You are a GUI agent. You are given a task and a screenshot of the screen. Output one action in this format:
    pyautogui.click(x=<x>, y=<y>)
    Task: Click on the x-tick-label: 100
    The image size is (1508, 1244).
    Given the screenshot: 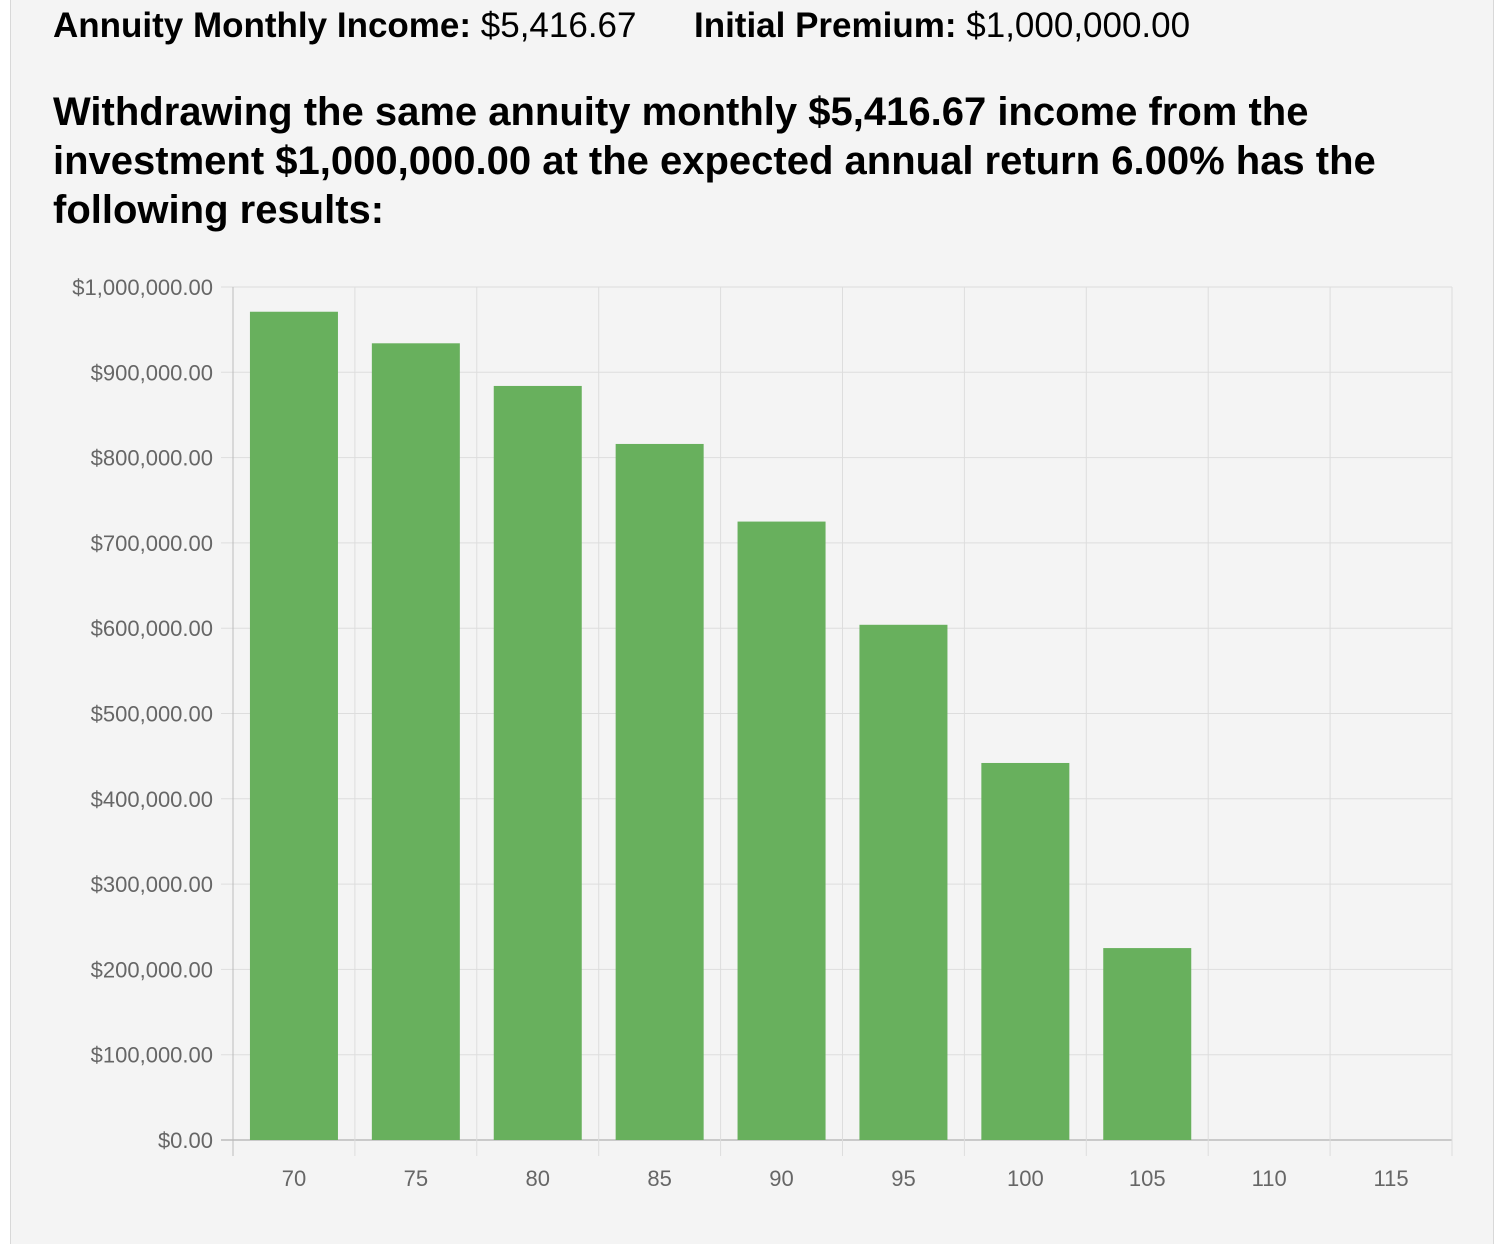 What is the action you would take?
    pyautogui.click(x=1025, y=1178)
    